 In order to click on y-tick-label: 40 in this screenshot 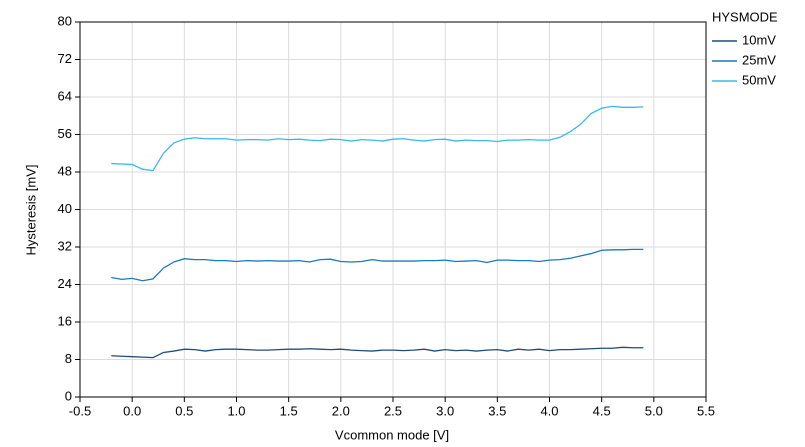, I will do `click(65, 208)`.